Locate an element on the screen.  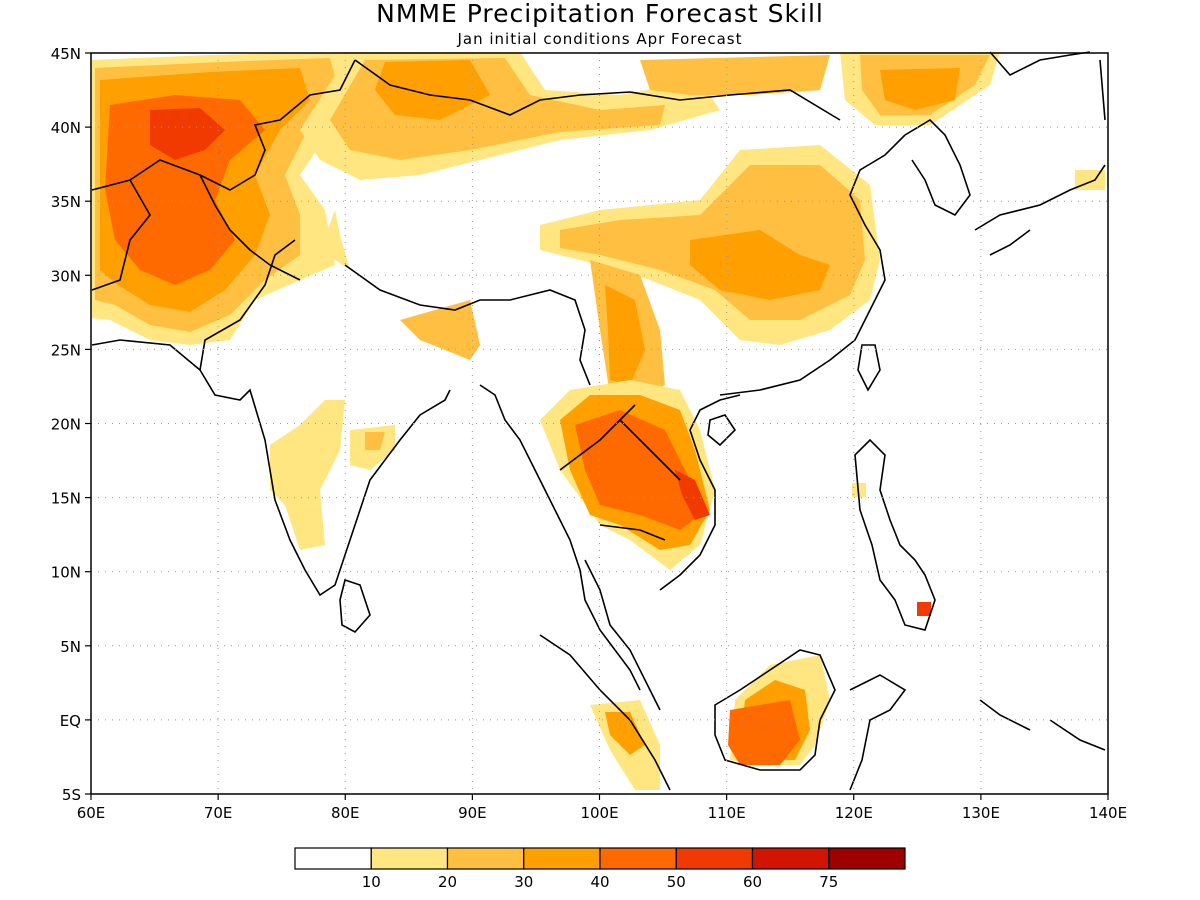
skill-region-central-asia-peak is located at coordinates (187, 134).